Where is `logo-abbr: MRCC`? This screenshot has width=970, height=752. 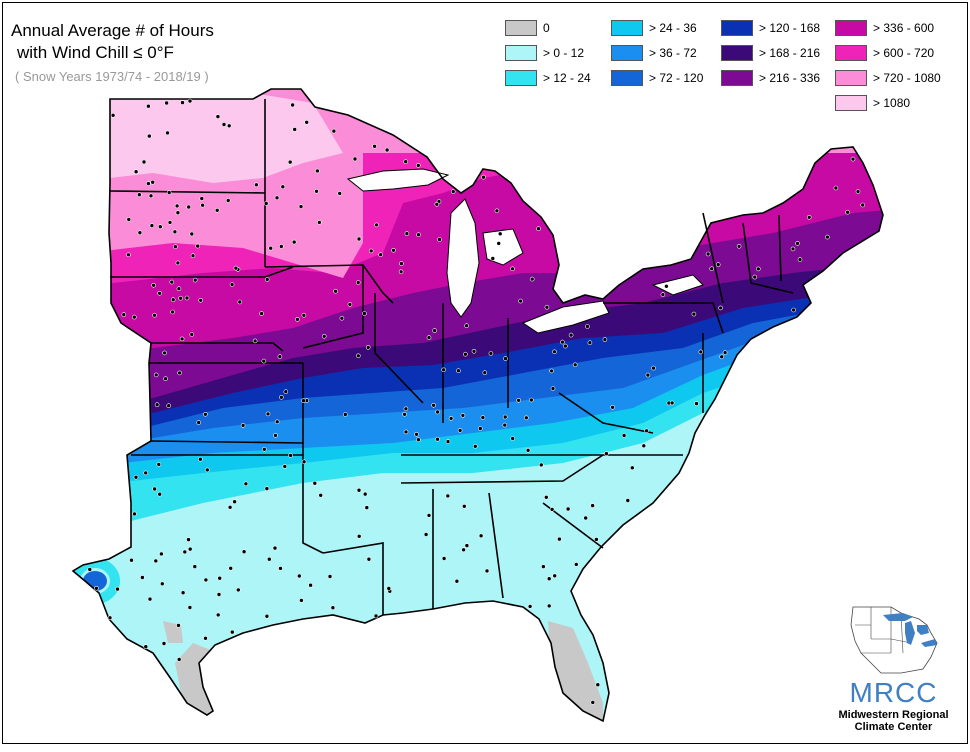
logo-abbr: MRCC is located at coordinates (893, 692).